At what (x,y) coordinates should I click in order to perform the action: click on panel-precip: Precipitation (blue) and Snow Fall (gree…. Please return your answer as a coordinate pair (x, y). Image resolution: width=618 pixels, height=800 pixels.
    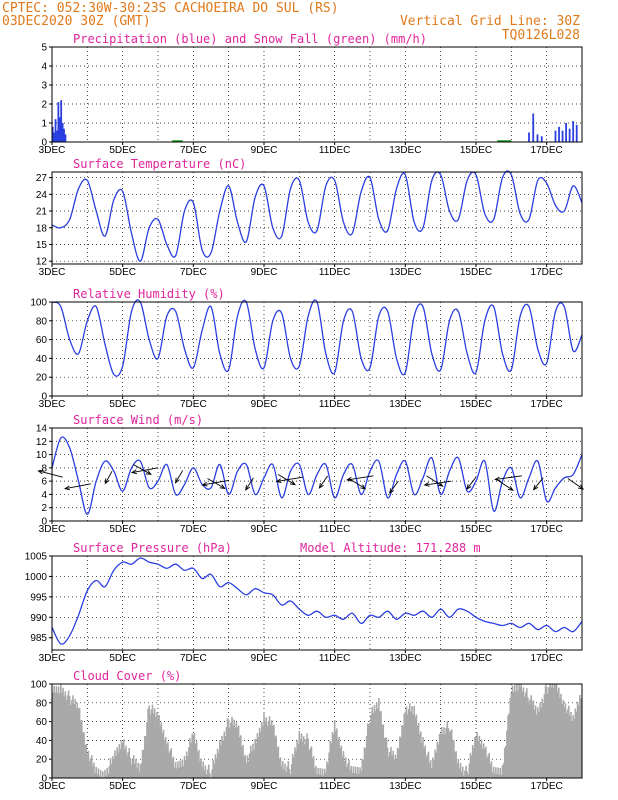
    Looking at the image, I should click on (311, 94).